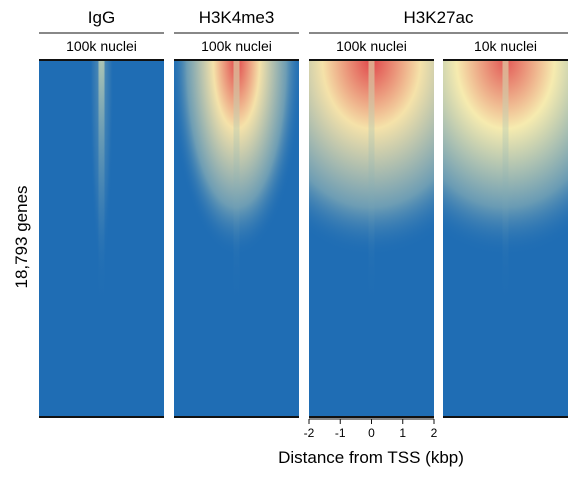 This screenshot has width=578, height=480. What do you see at coordinates (236, 46) in the screenshot?
I see `panel-subtitle-2: 100k nuclei` at bounding box center [236, 46].